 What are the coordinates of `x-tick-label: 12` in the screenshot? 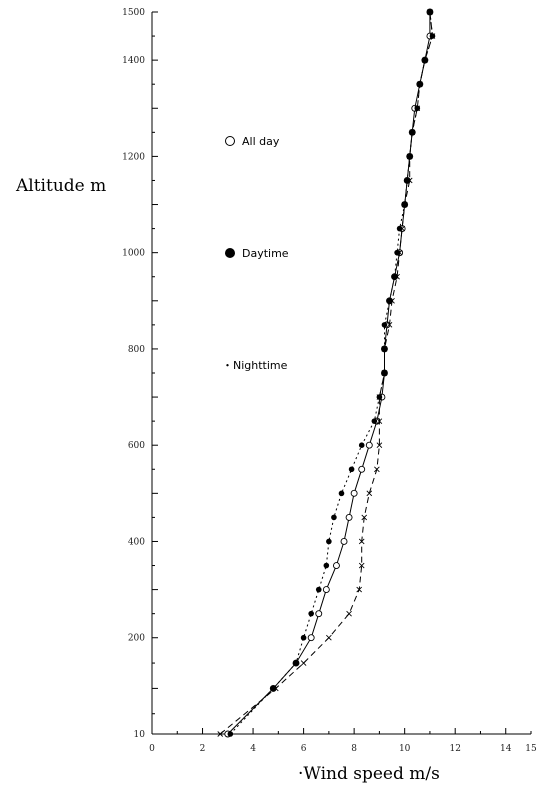 It's located at (454, 749).